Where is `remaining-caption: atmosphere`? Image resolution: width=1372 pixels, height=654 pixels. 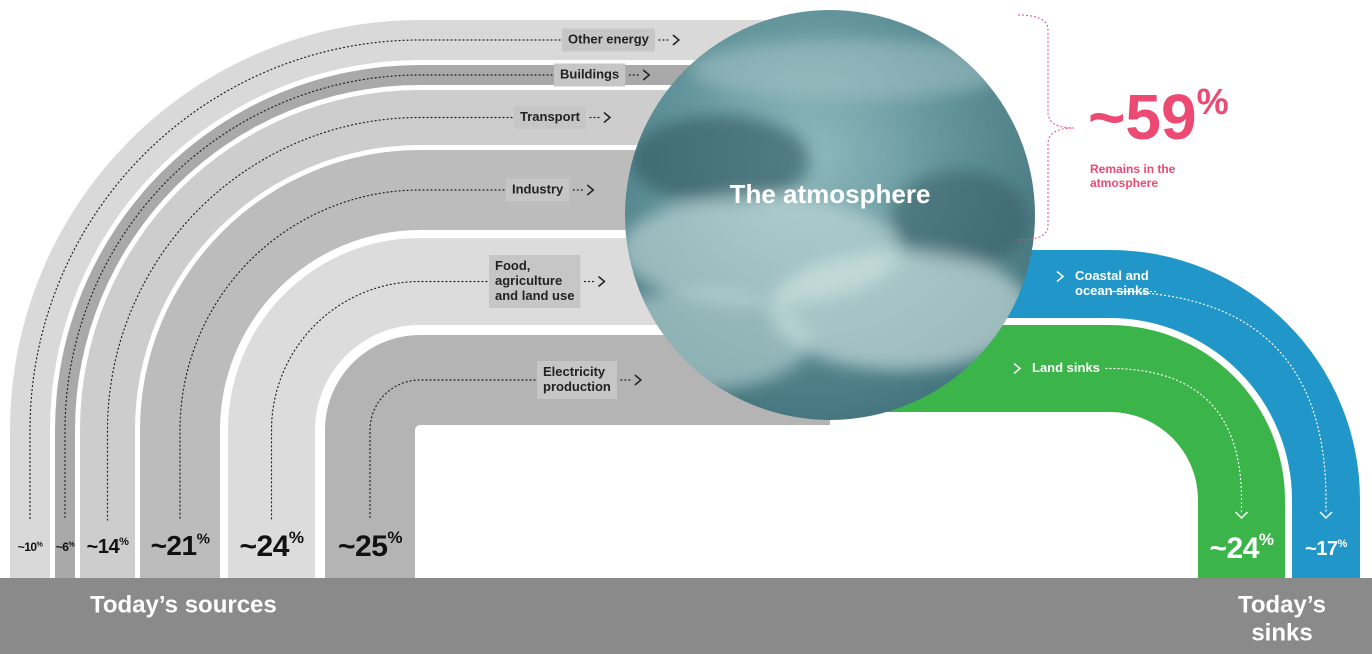
remaining-caption: atmosphere is located at coordinates (1124, 183).